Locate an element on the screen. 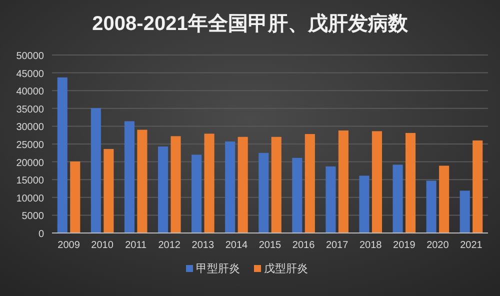  legend-label: 戊型肝炎 is located at coordinates (286, 268).